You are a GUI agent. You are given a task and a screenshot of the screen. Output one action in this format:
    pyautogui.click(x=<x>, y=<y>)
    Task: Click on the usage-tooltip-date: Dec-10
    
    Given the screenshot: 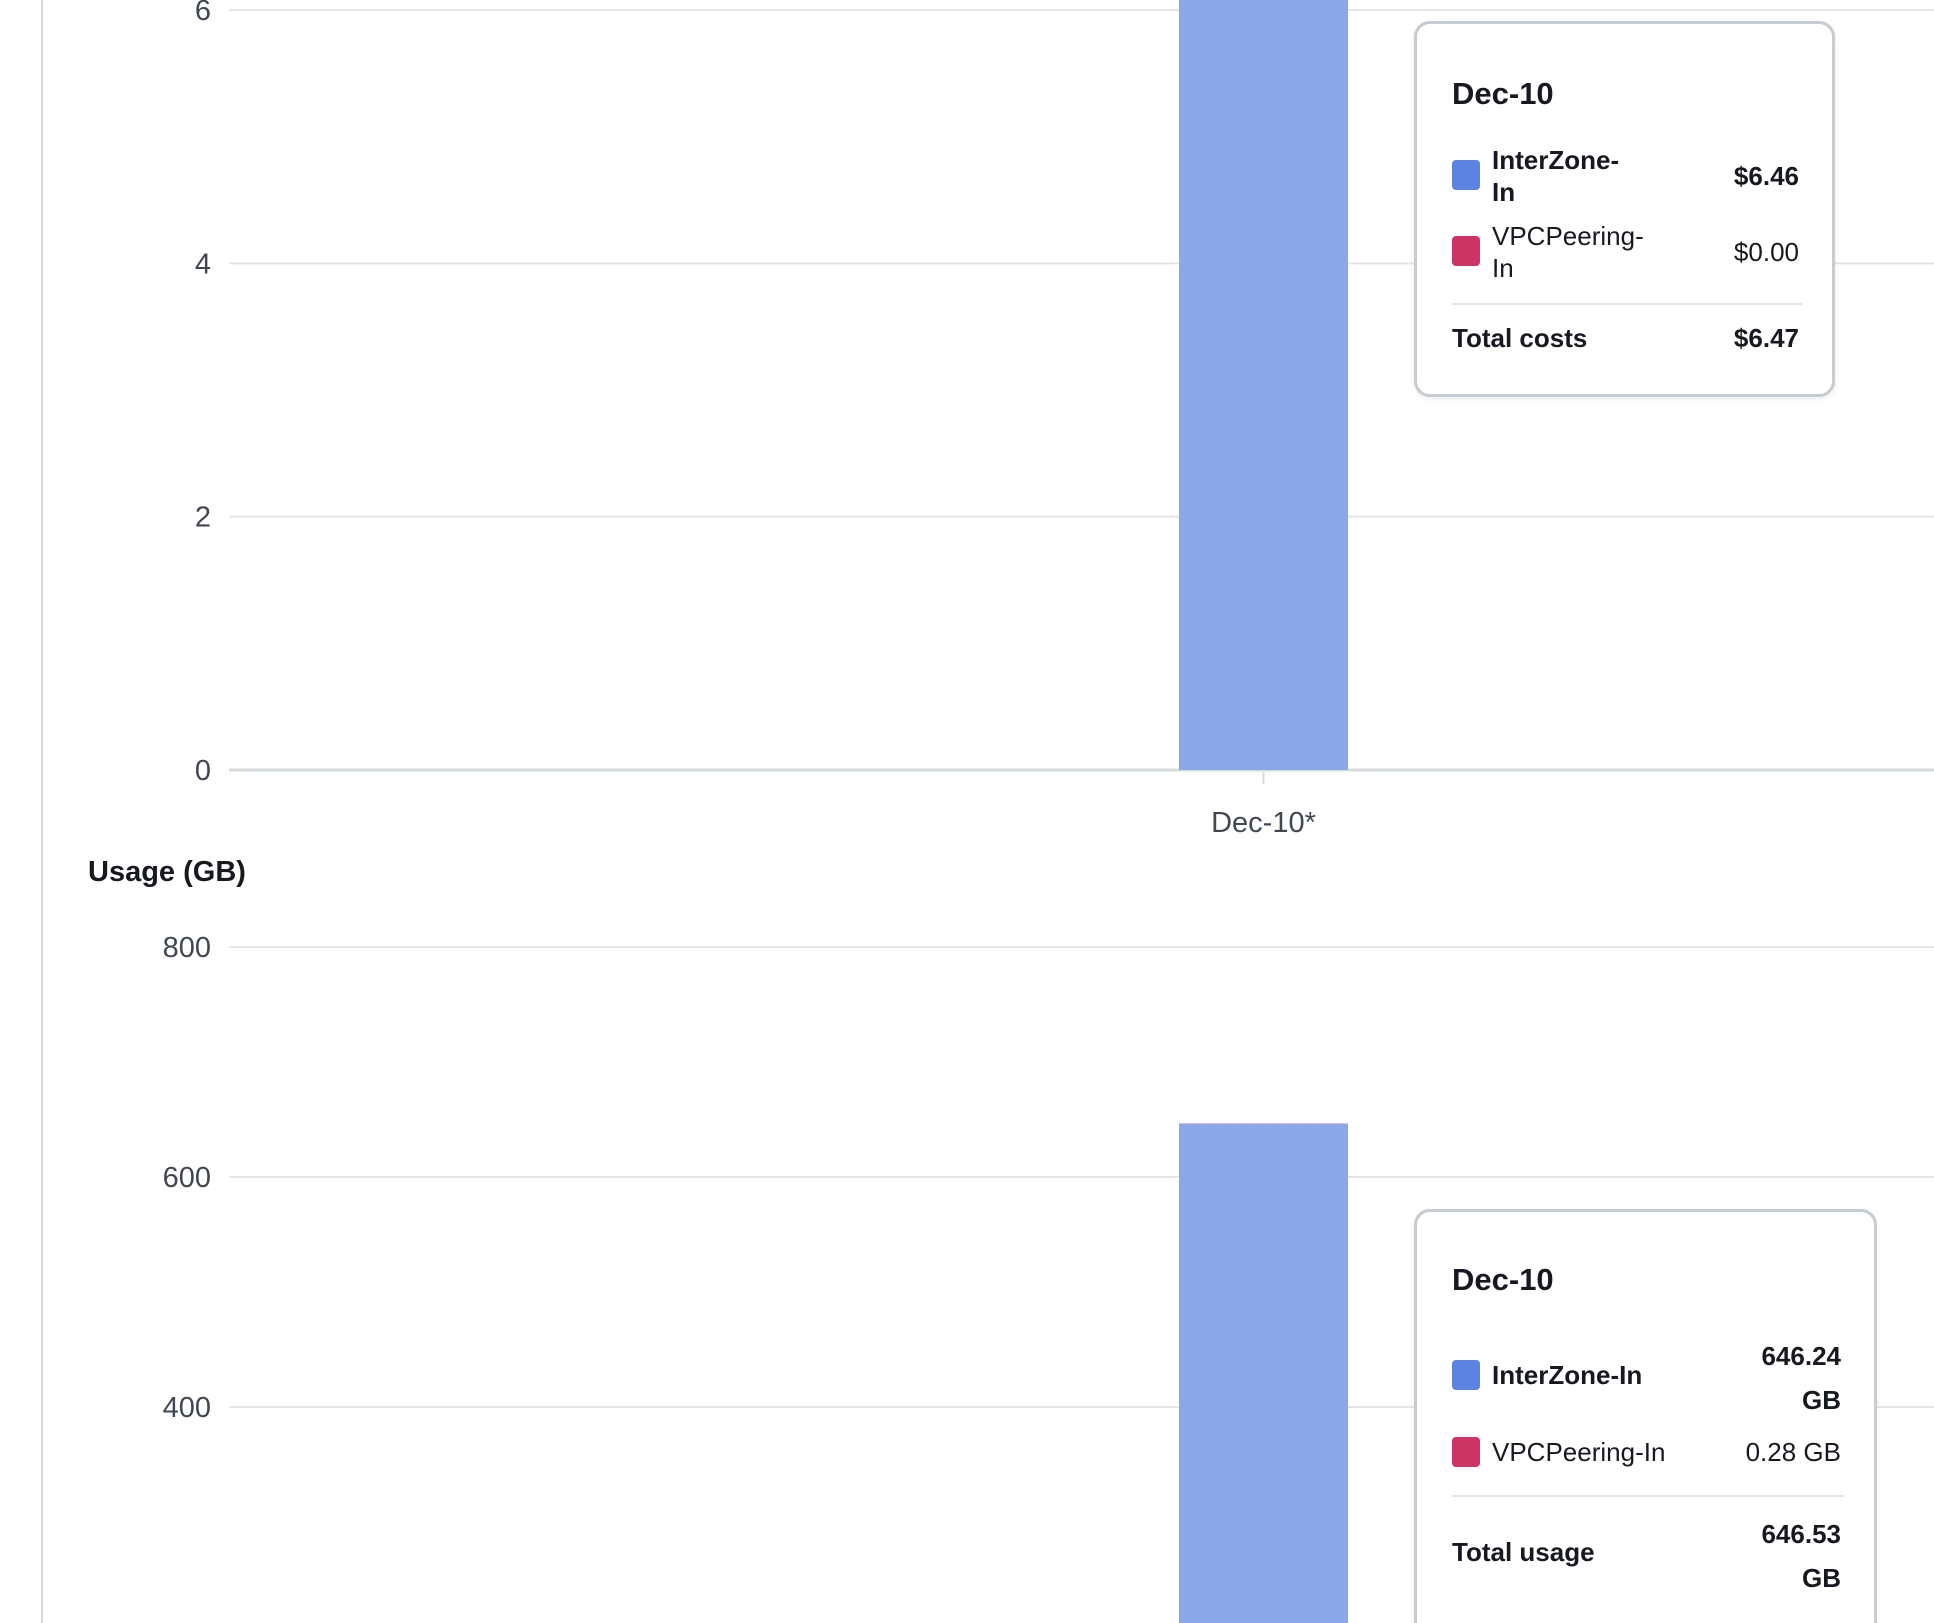 What is the action you would take?
    pyautogui.click(x=1503, y=1279)
    